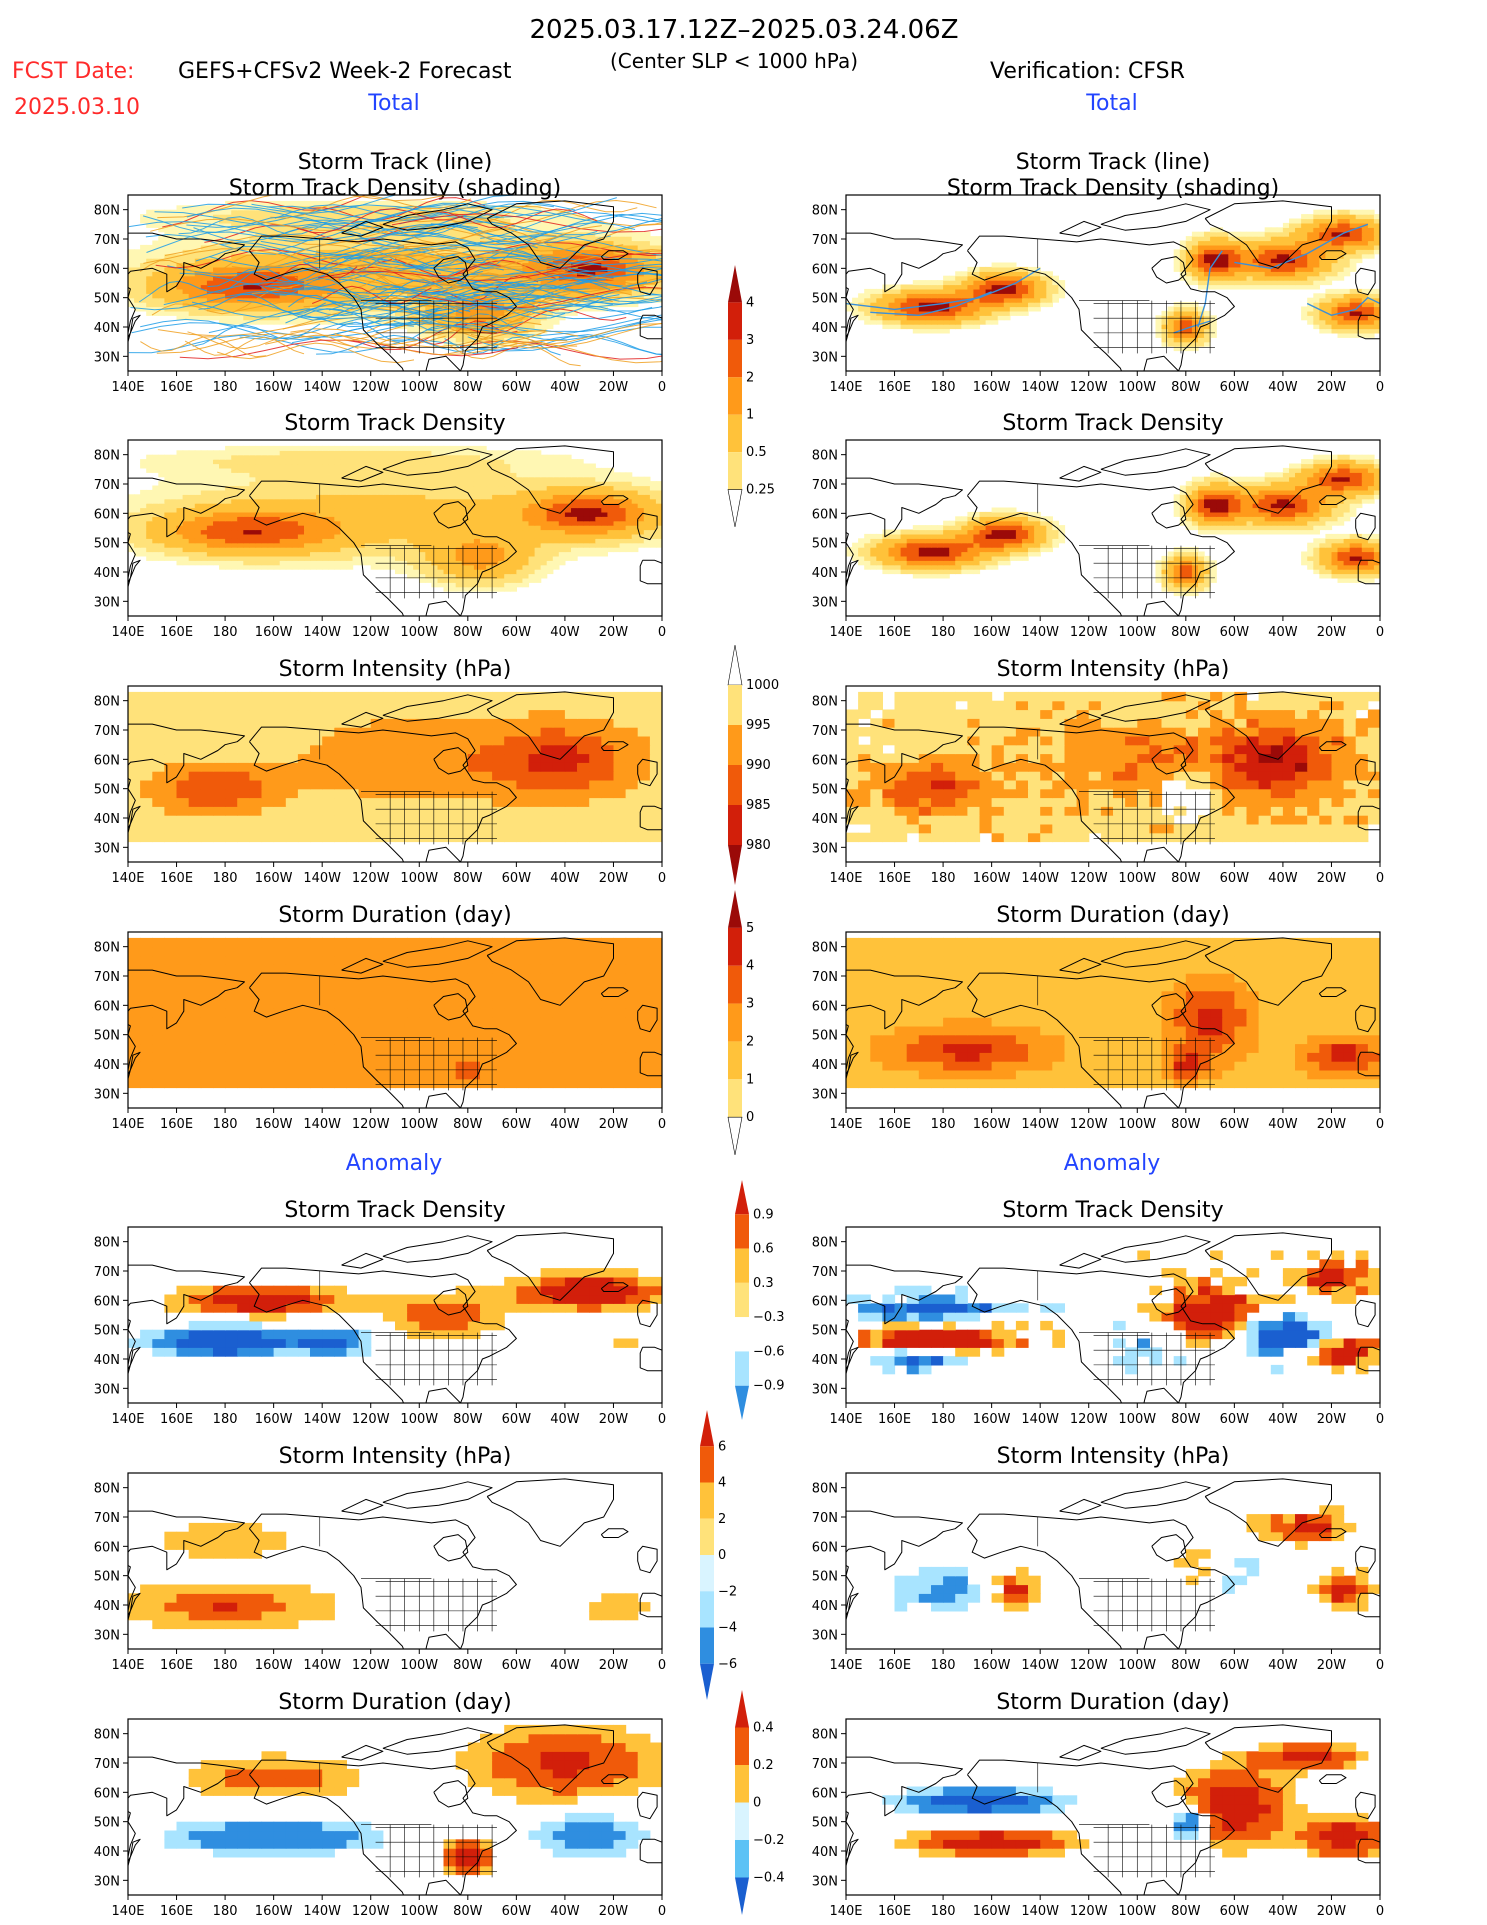 The height and width of the screenshot is (1925, 1487). I want to click on x-tick-label: 140E, so click(845, 387).